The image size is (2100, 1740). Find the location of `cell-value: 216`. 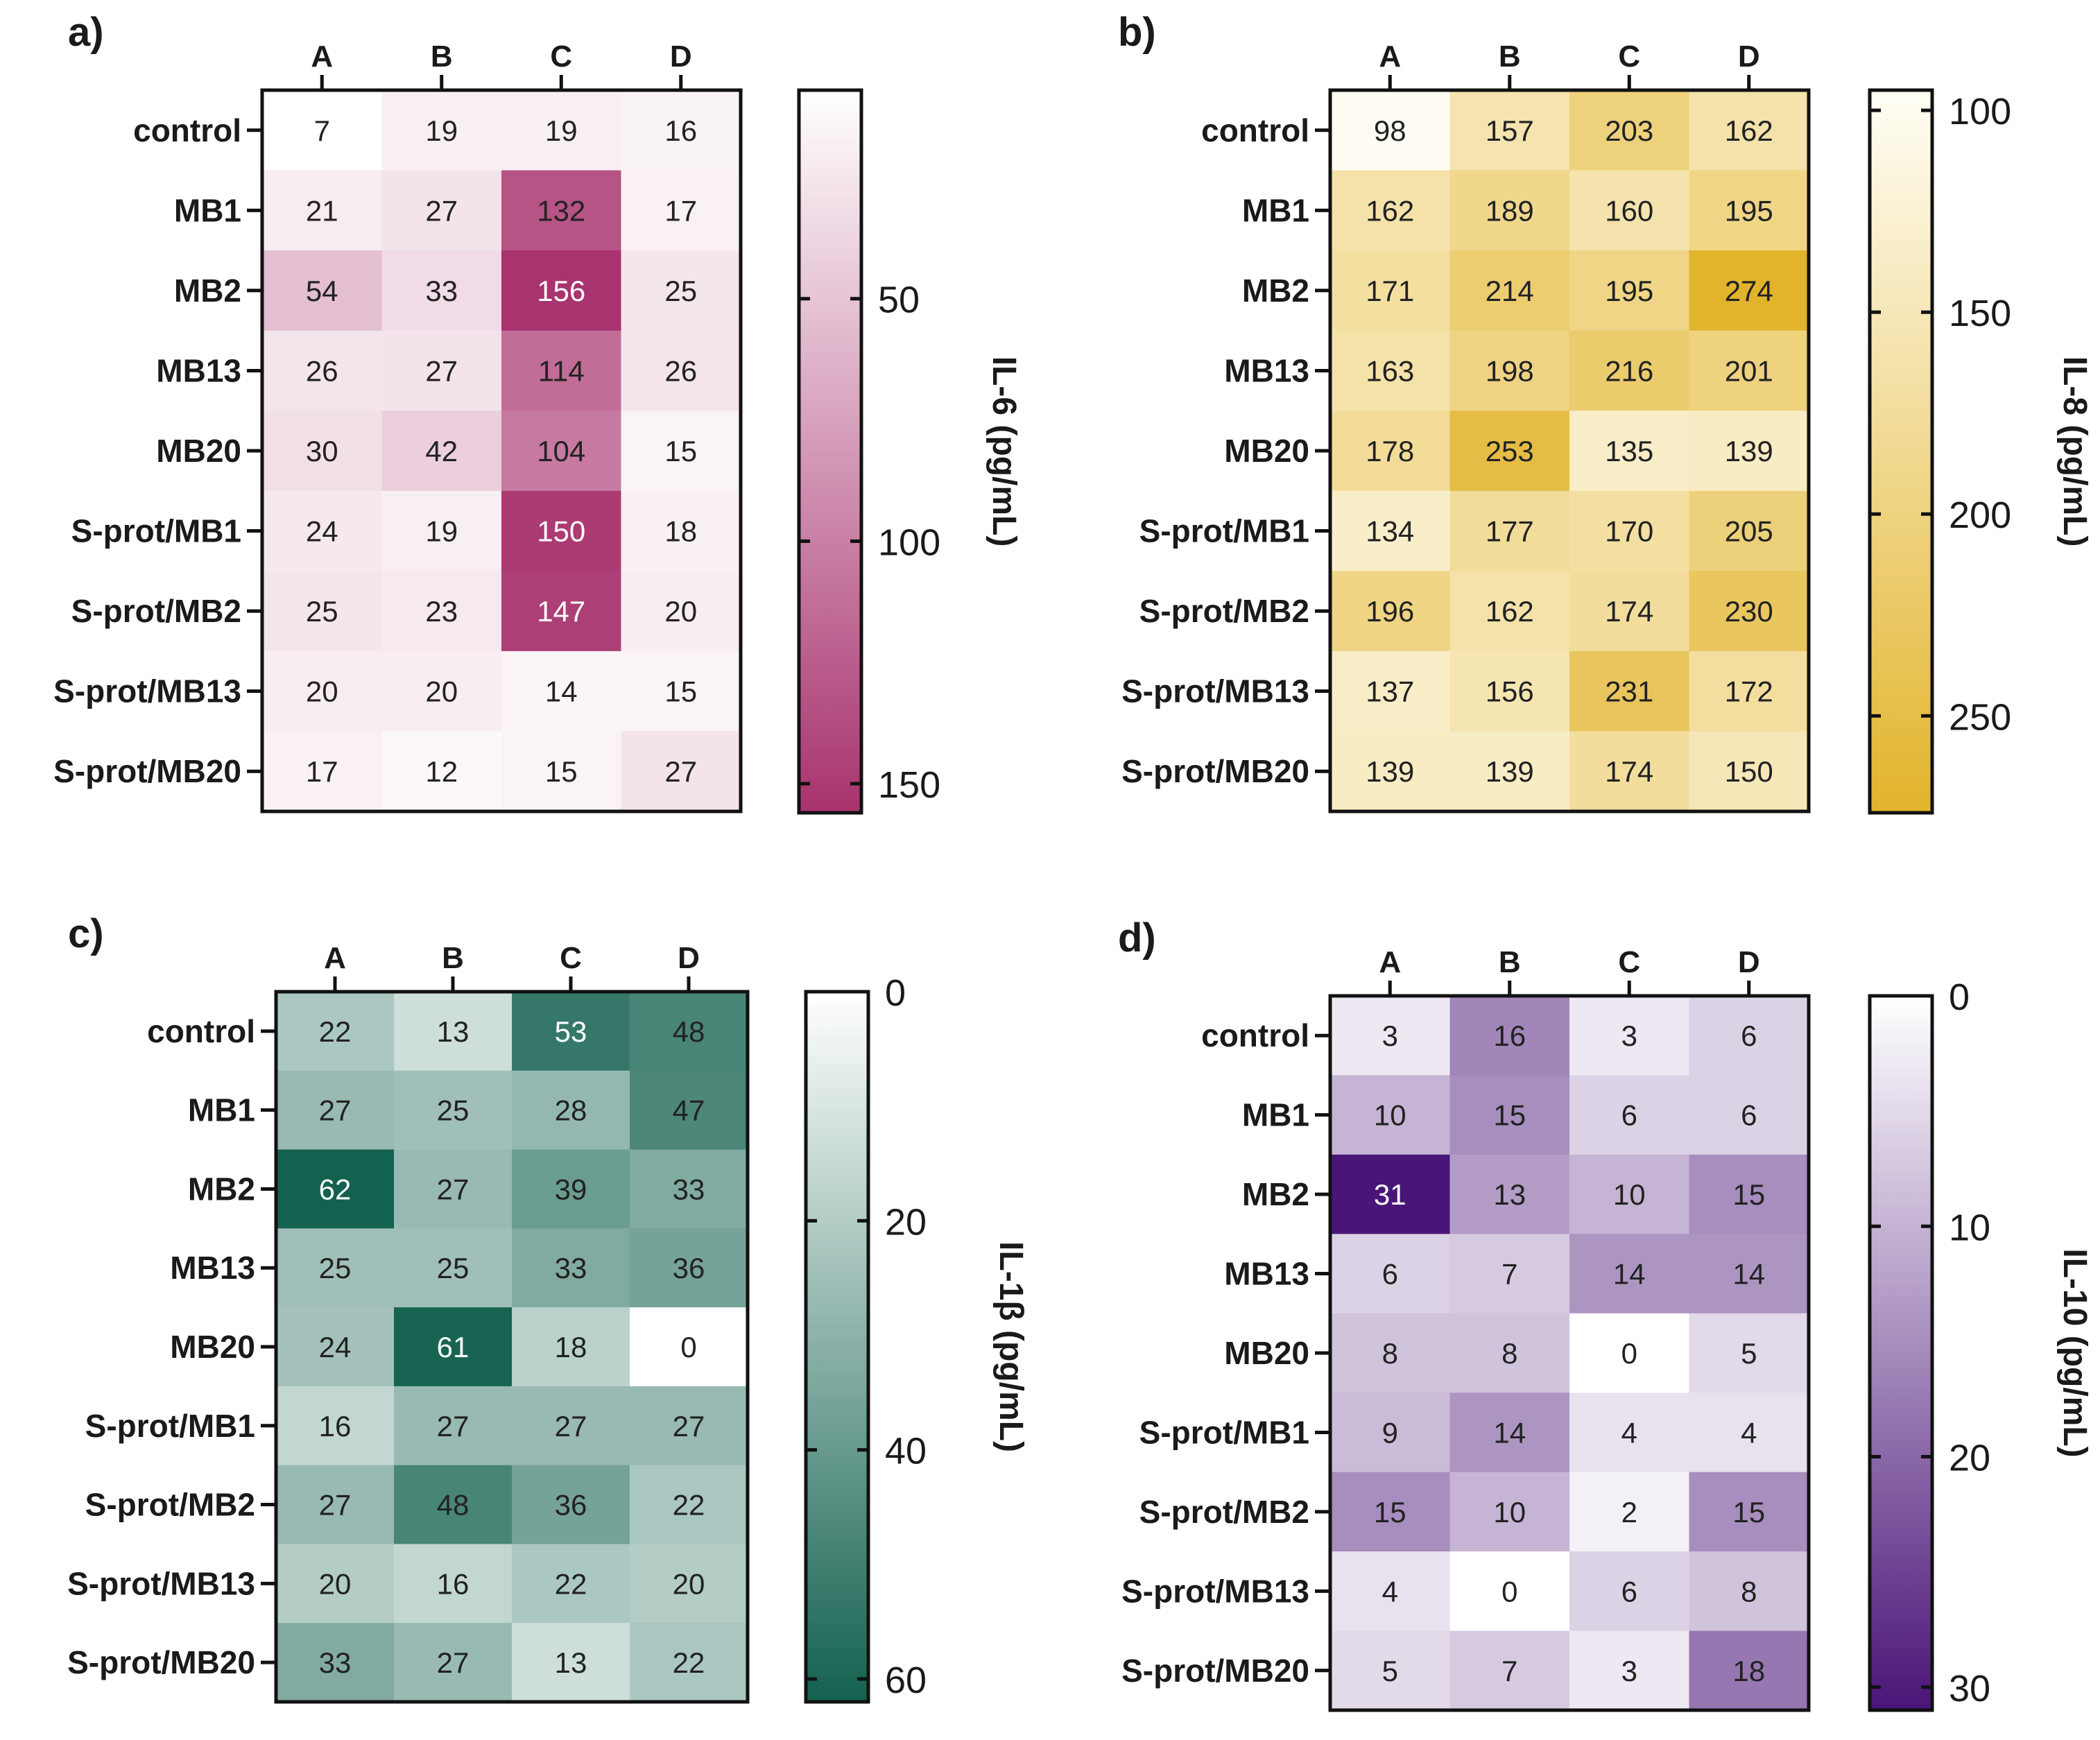

cell-value: 216 is located at coordinates (1629, 370).